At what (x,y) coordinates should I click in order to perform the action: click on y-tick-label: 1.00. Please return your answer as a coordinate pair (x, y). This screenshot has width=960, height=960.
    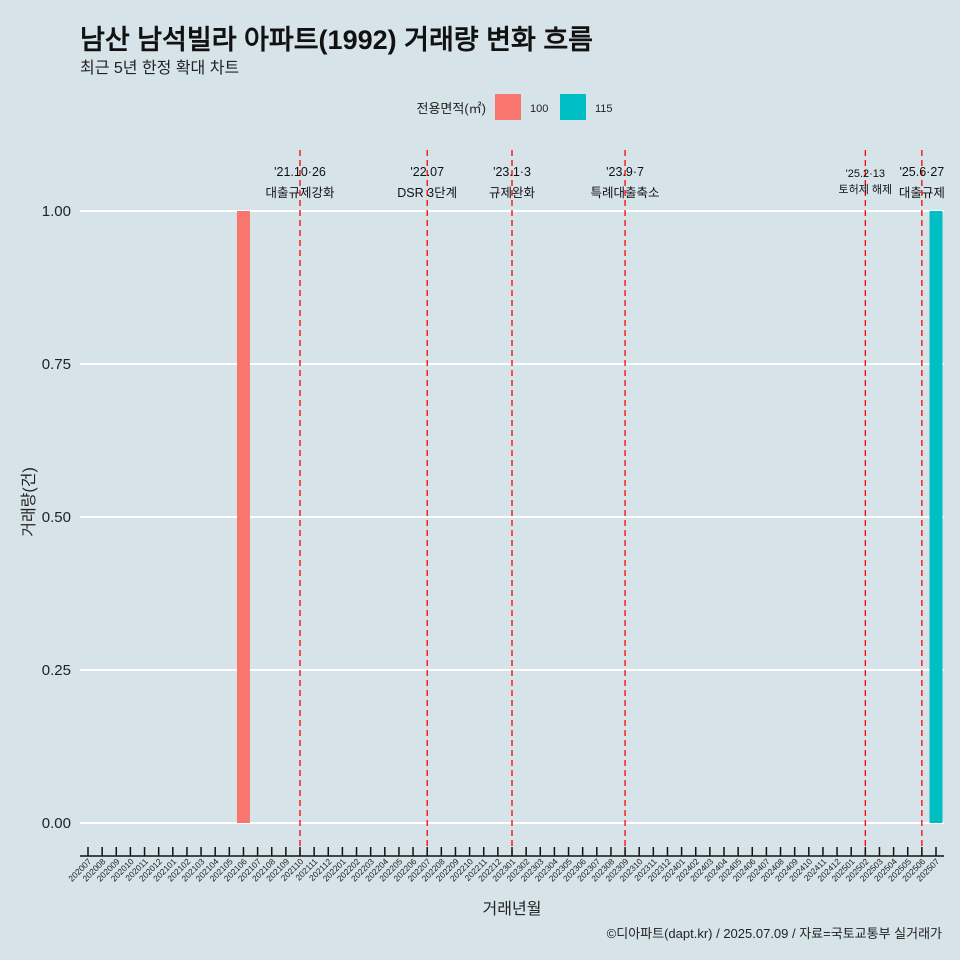
    Looking at the image, I should click on (56, 211).